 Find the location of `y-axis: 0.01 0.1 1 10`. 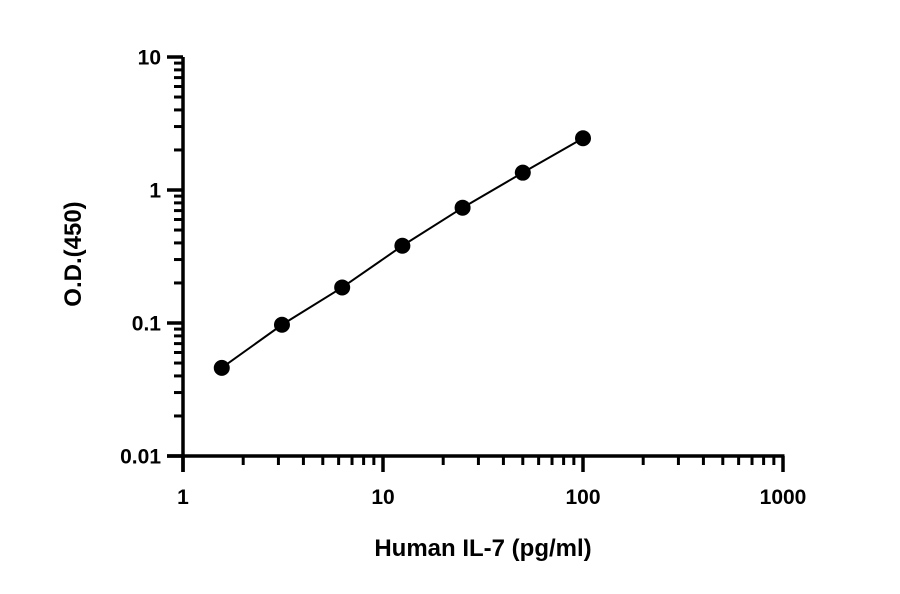

y-axis: 0.01 0.1 1 10 is located at coordinates (152, 259).